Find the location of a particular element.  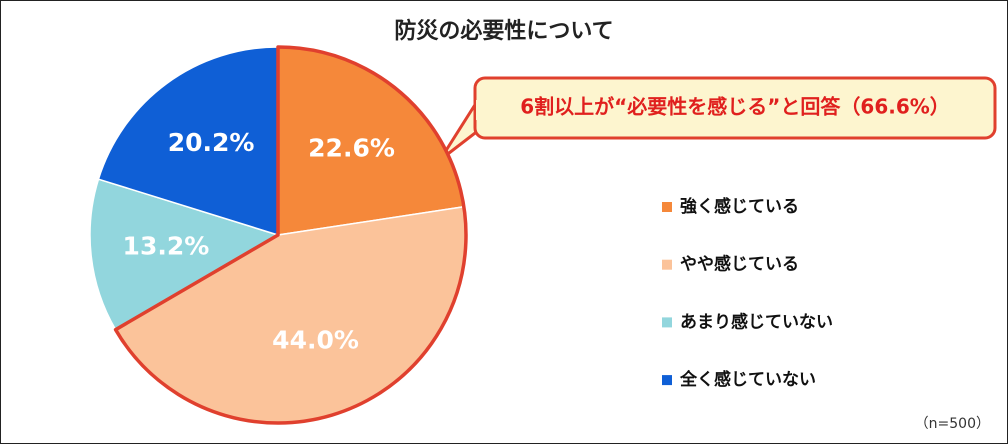

legend-label: やや感じている is located at coordinates (739, 264).